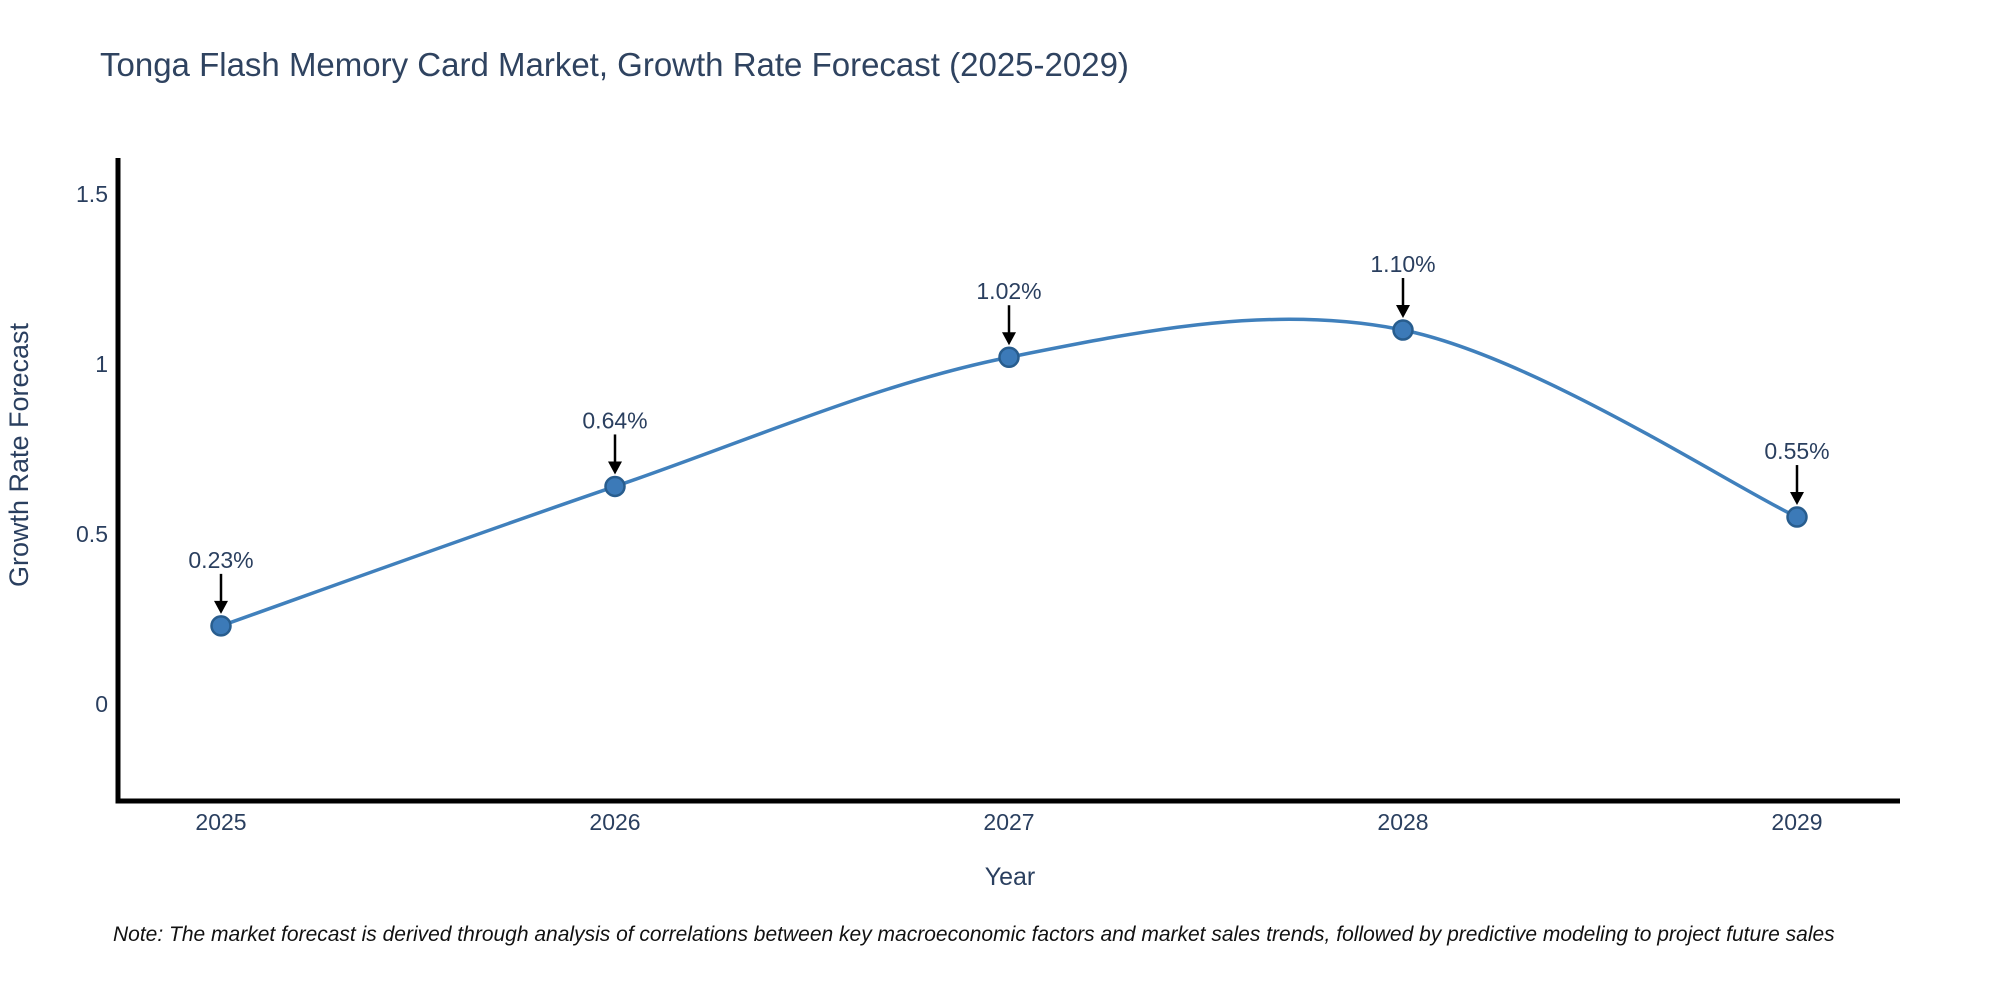 The image size is (2000, 1000). What do you see at coordinates (614, 420) in the screenshot?
I see `data-point-label: 0.64%` at bounding box center [614, 420].